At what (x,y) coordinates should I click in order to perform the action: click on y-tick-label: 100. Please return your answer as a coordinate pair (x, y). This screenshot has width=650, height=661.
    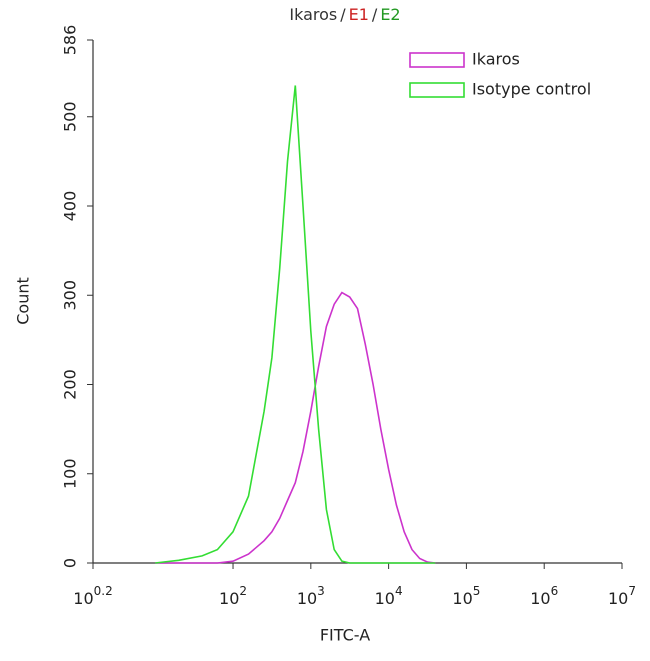
    Looking at the image, I should click on (70, 473).